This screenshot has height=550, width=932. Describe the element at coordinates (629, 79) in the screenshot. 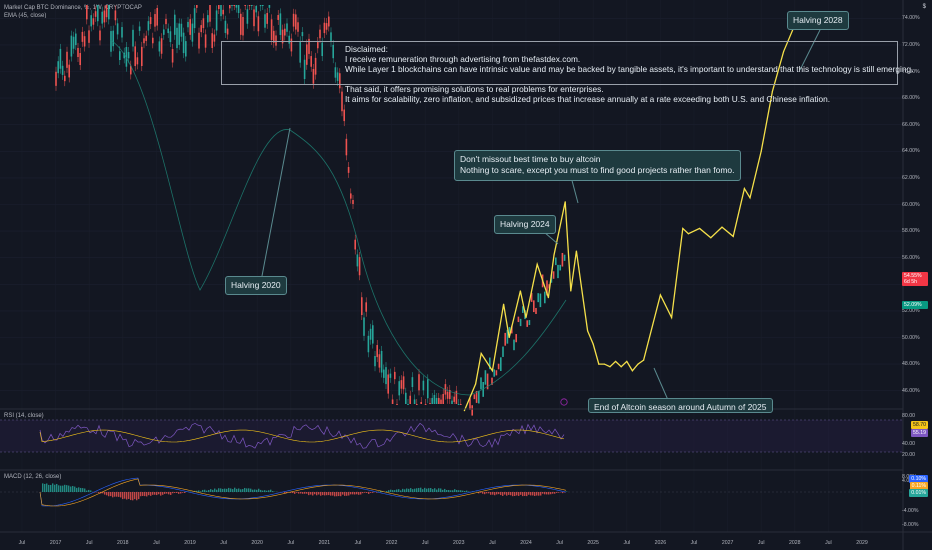

I see `disclaimer-spacer` at that location.